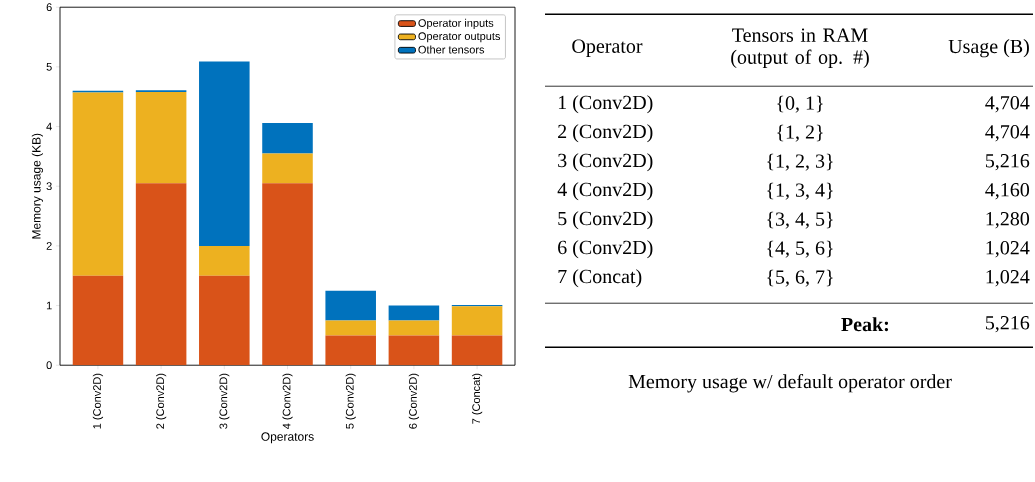  Describe the element at coordinates (287, 438) in the screenshot. I see `x-axis-title: Operators` at that location.